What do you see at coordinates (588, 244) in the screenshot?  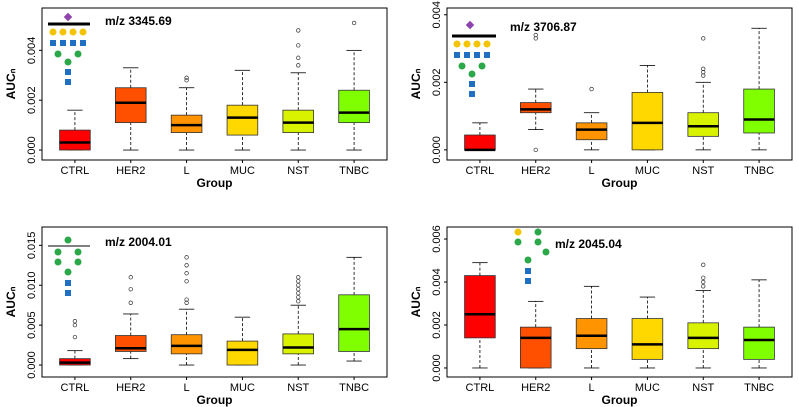 I see `chart-title: m/z 2045.04` at bounding box center [588, 244].